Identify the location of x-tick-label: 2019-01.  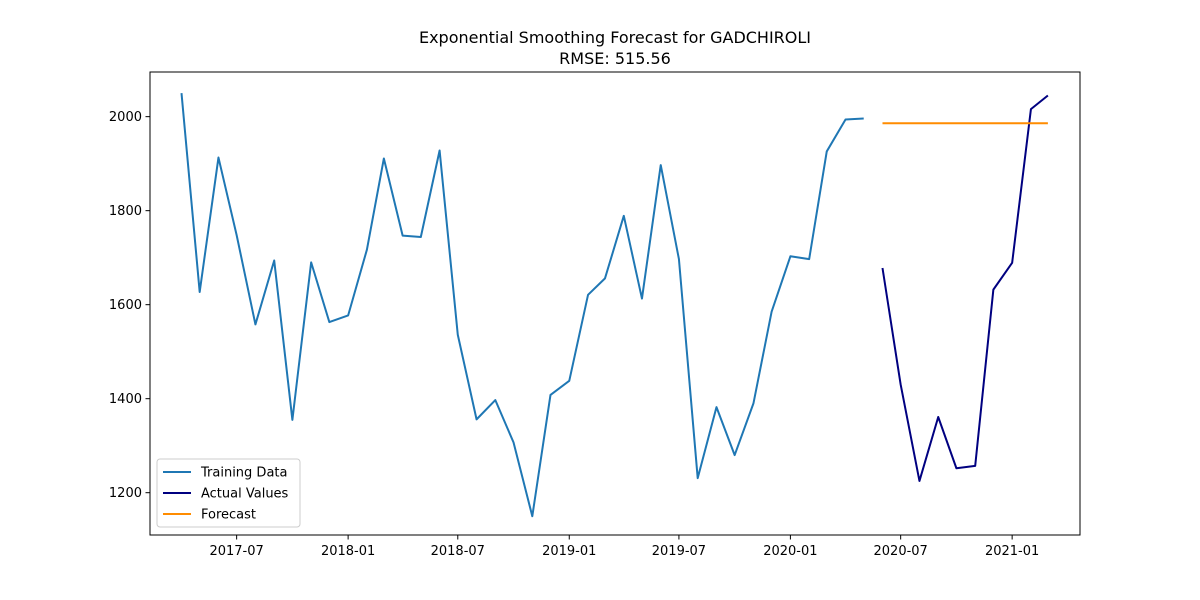
(569, 551).